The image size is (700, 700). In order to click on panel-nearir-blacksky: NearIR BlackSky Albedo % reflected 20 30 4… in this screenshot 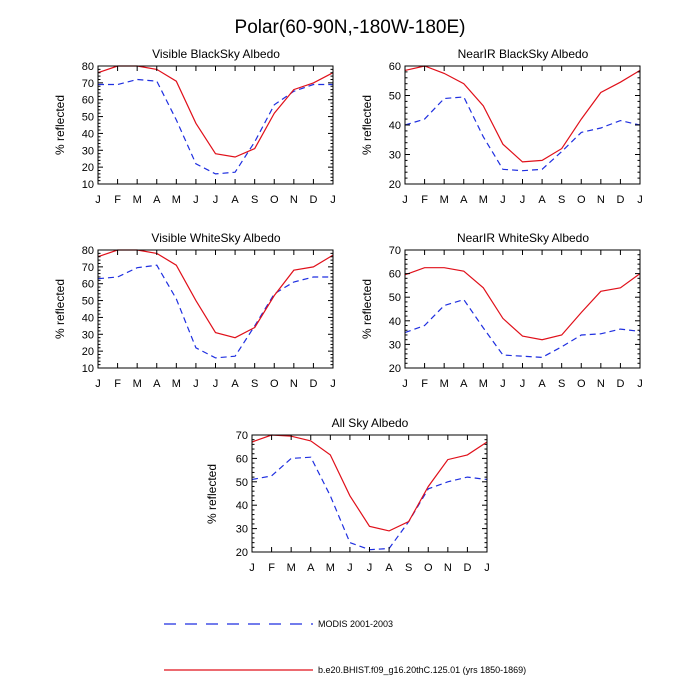, I will do `click(501, 126)`.